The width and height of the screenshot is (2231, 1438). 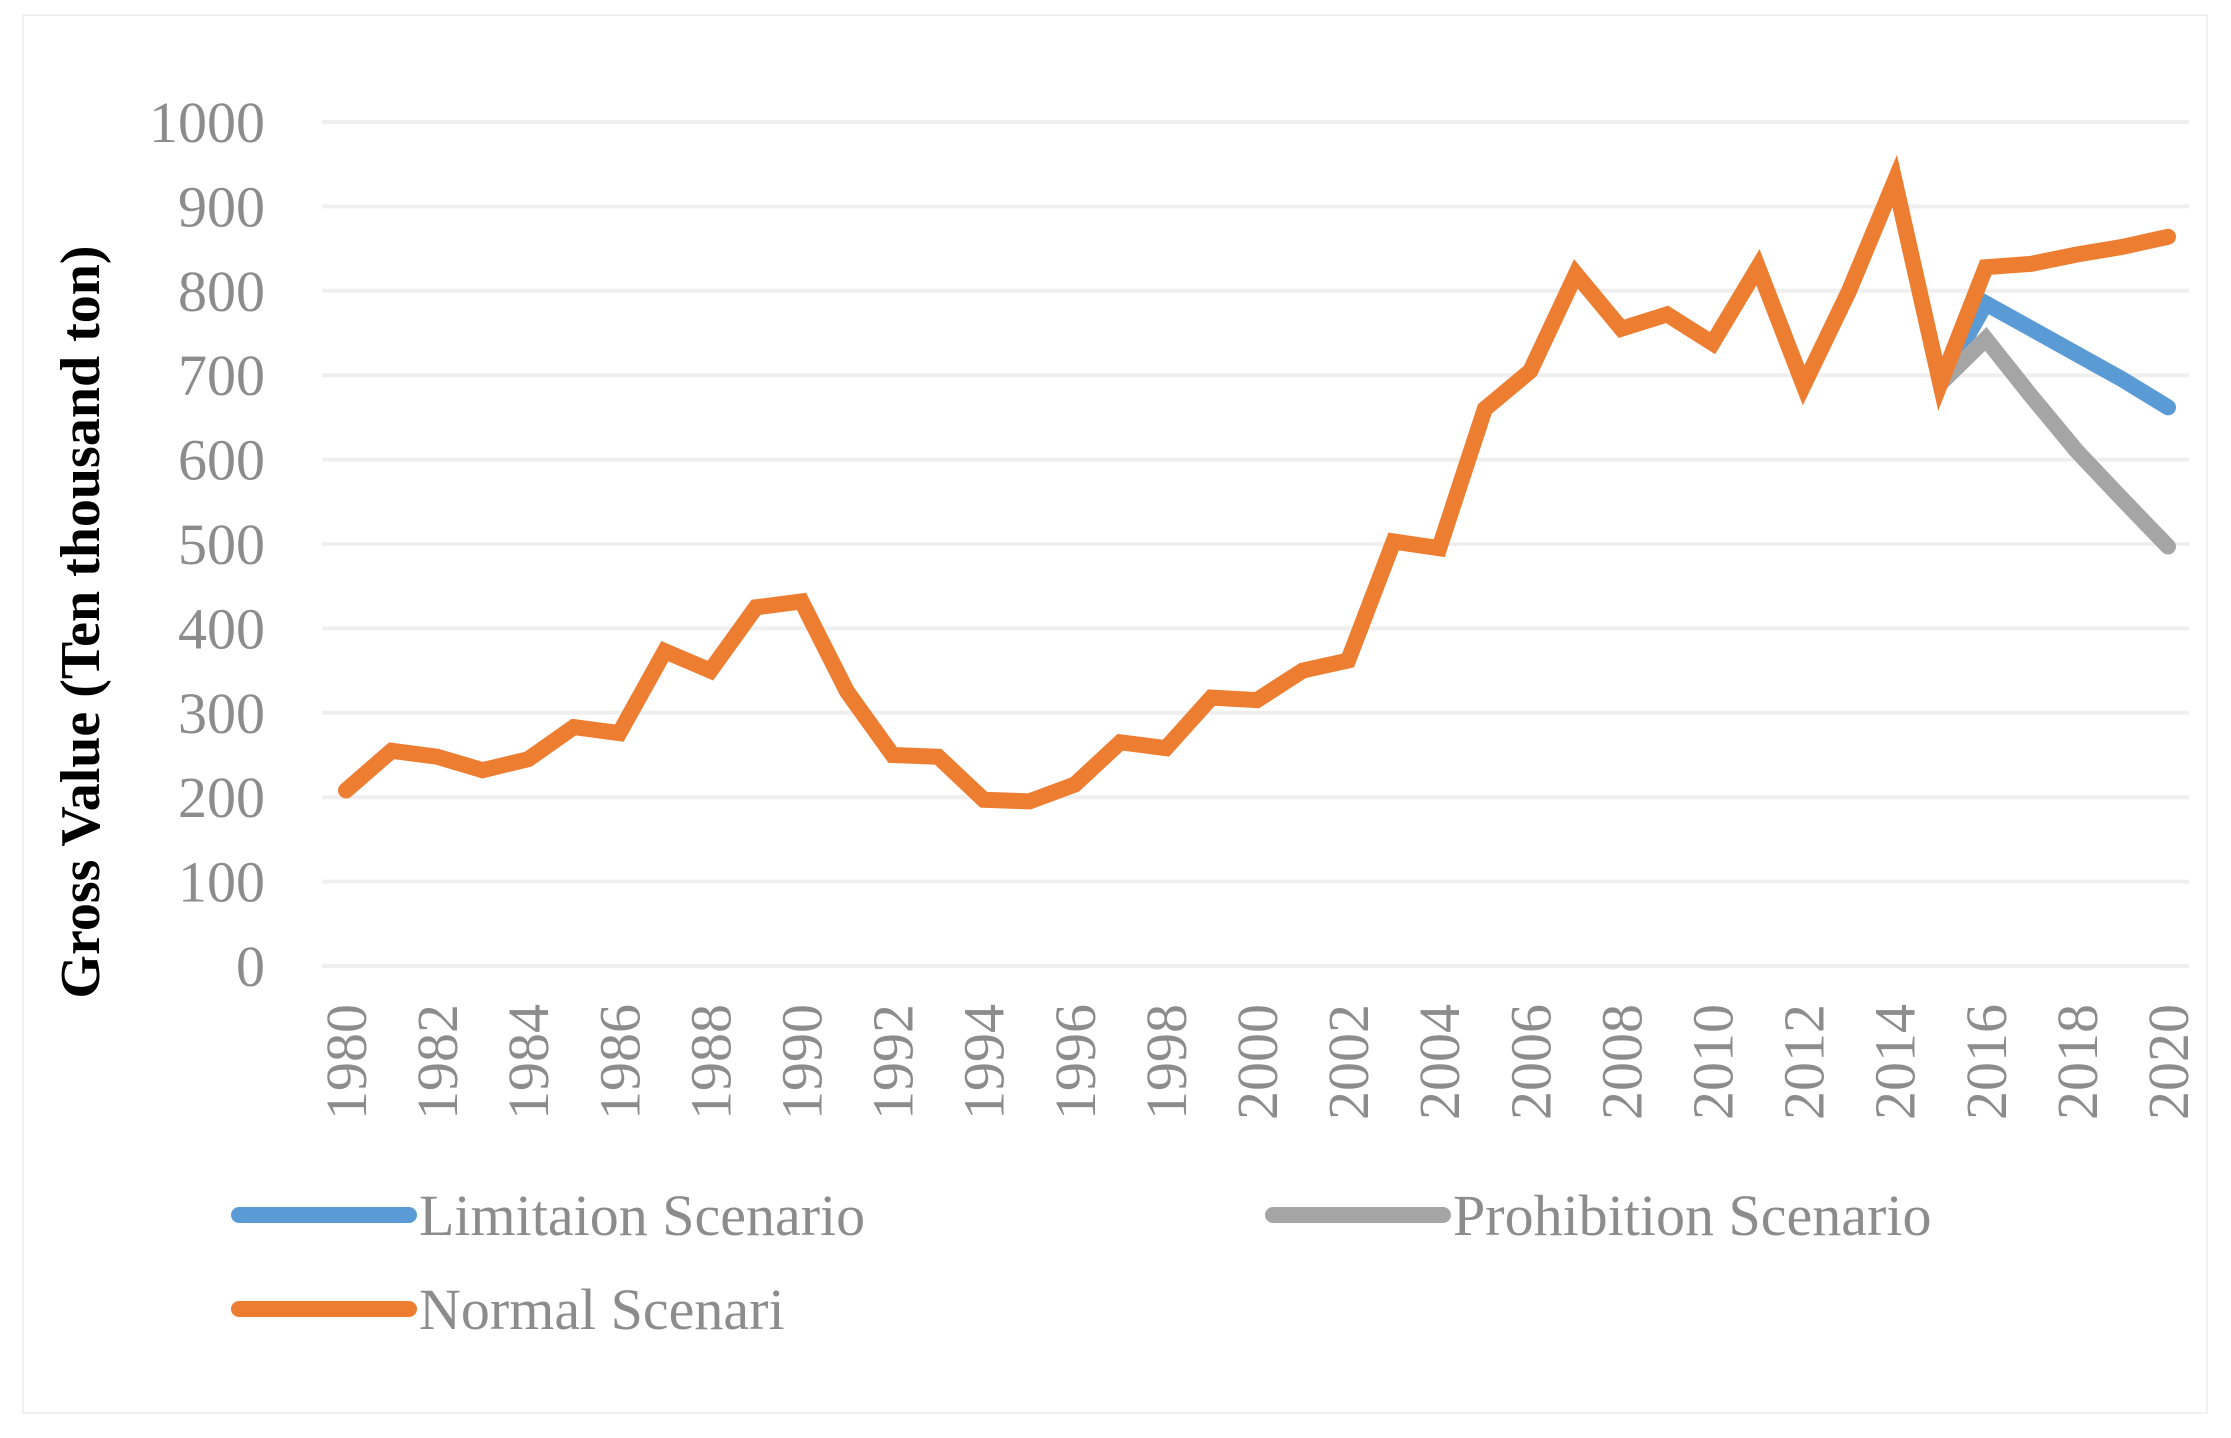 I want to click on x-tick-label: 2020, so click(x=2168, y=1062).